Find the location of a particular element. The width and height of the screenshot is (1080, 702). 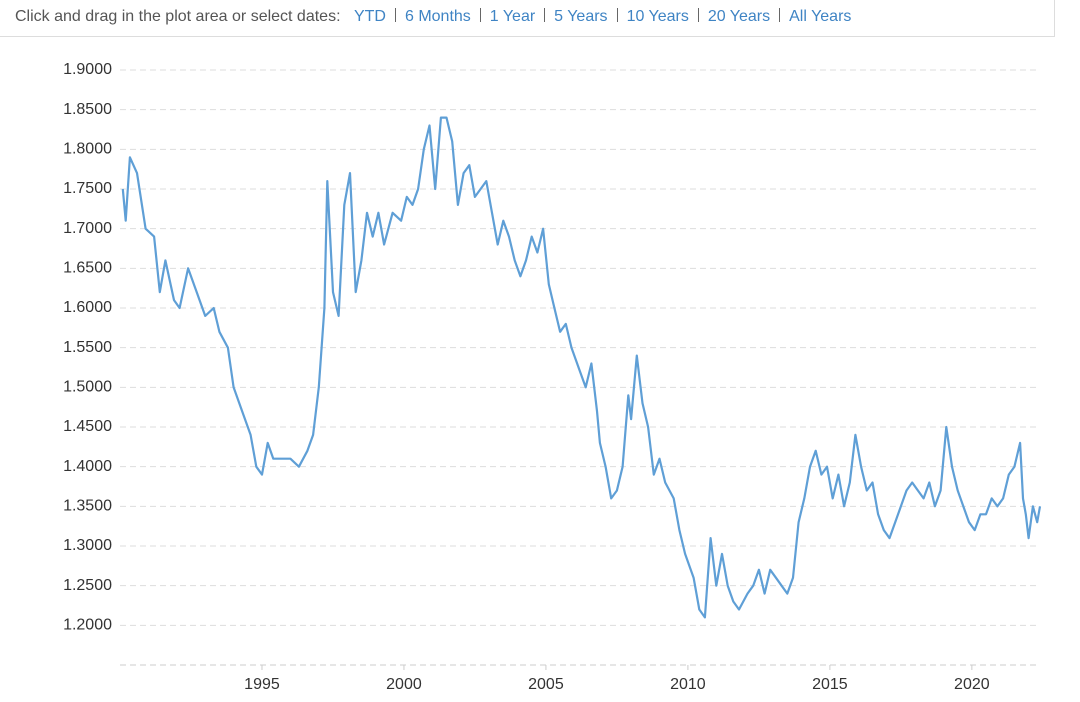

x-tick-label: 2000 is located at coordinates (404, 684).